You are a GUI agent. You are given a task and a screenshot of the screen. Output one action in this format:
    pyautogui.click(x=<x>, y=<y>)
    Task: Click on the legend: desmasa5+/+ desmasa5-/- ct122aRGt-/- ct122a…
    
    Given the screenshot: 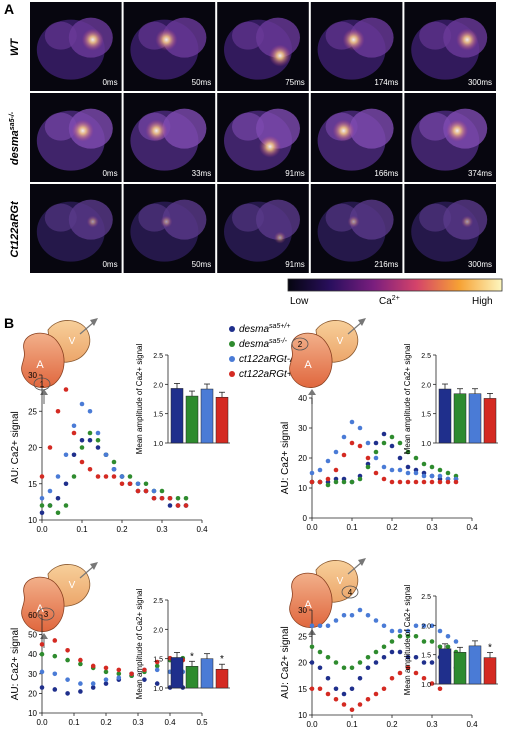 What is the action you would take?
    pyautogui.click(x=265, y=351)
    